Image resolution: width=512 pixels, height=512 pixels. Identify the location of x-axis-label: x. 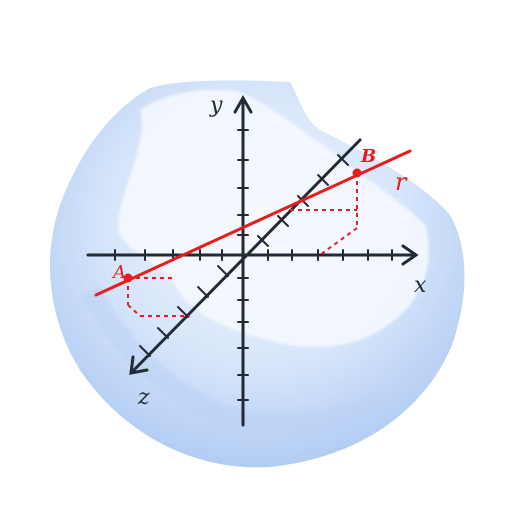
(420, 285).